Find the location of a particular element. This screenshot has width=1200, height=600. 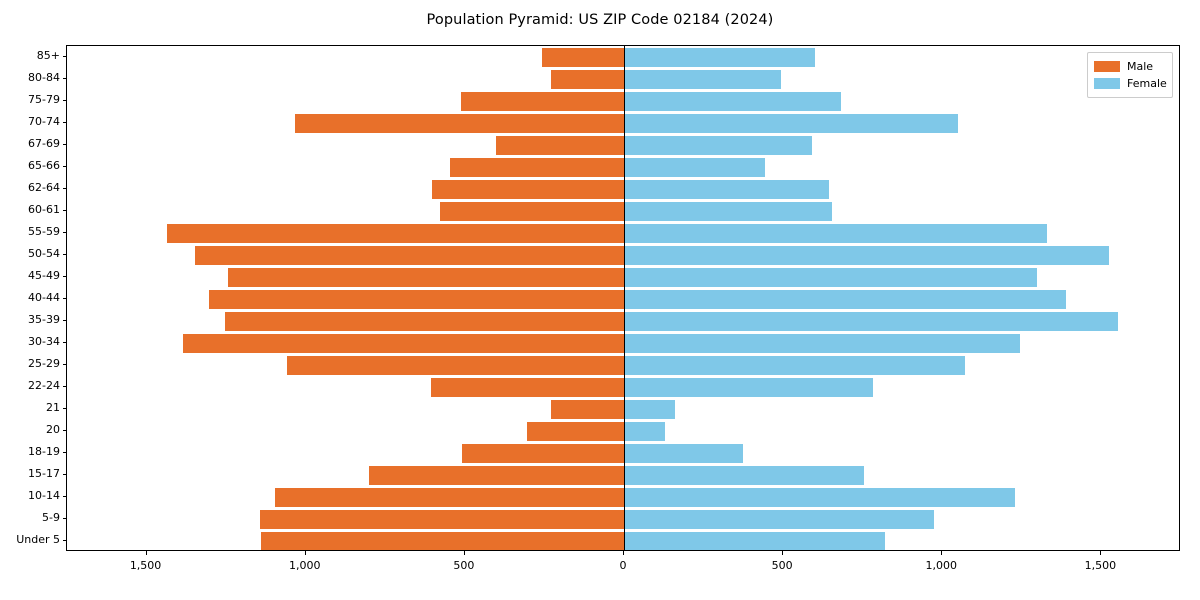

y-tick-label-20: 20 is located at coordinates (53, 429).